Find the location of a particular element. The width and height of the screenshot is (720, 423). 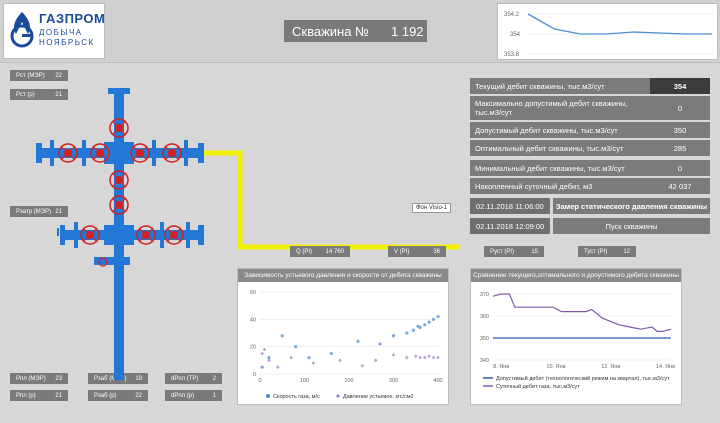

y-tick-label: 60 is located at coordinates (253, 293).